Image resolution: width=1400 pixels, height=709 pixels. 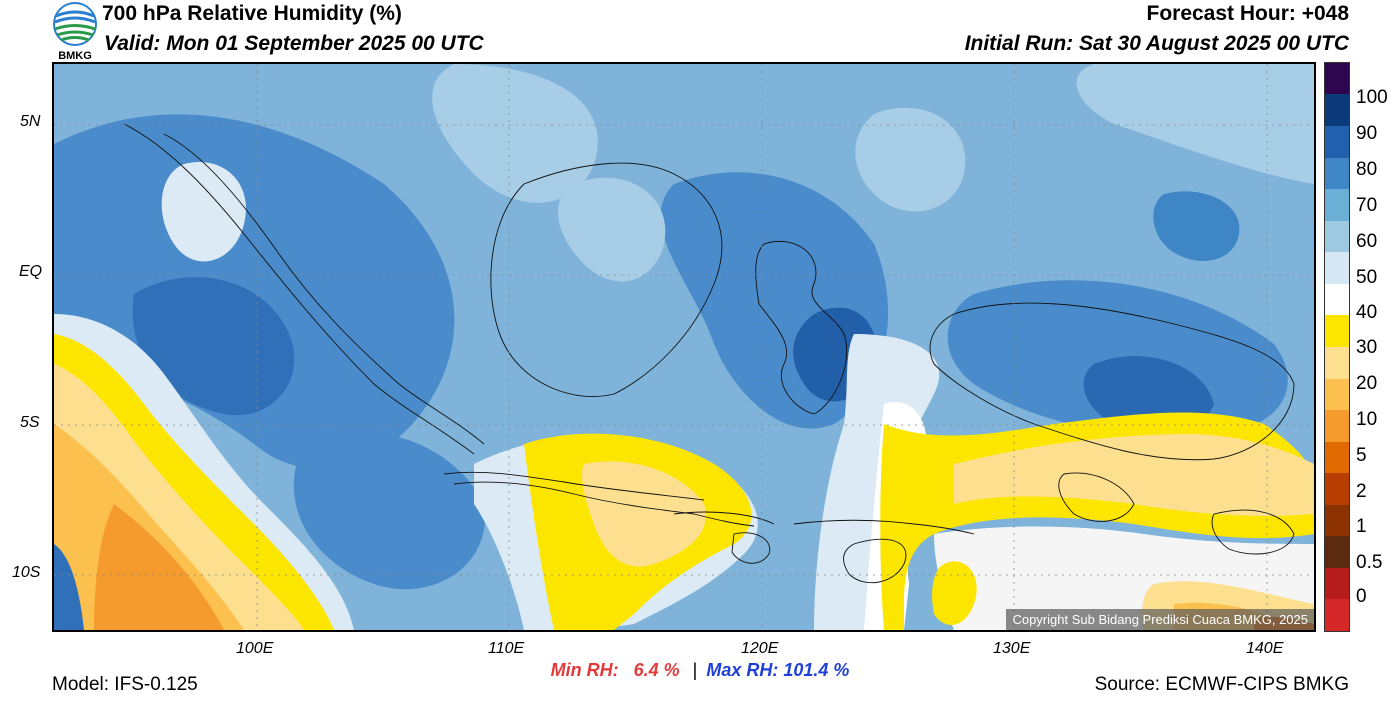 I want to click on colorbar-label-0-5: 0.5, so click(x=1369, y=562).